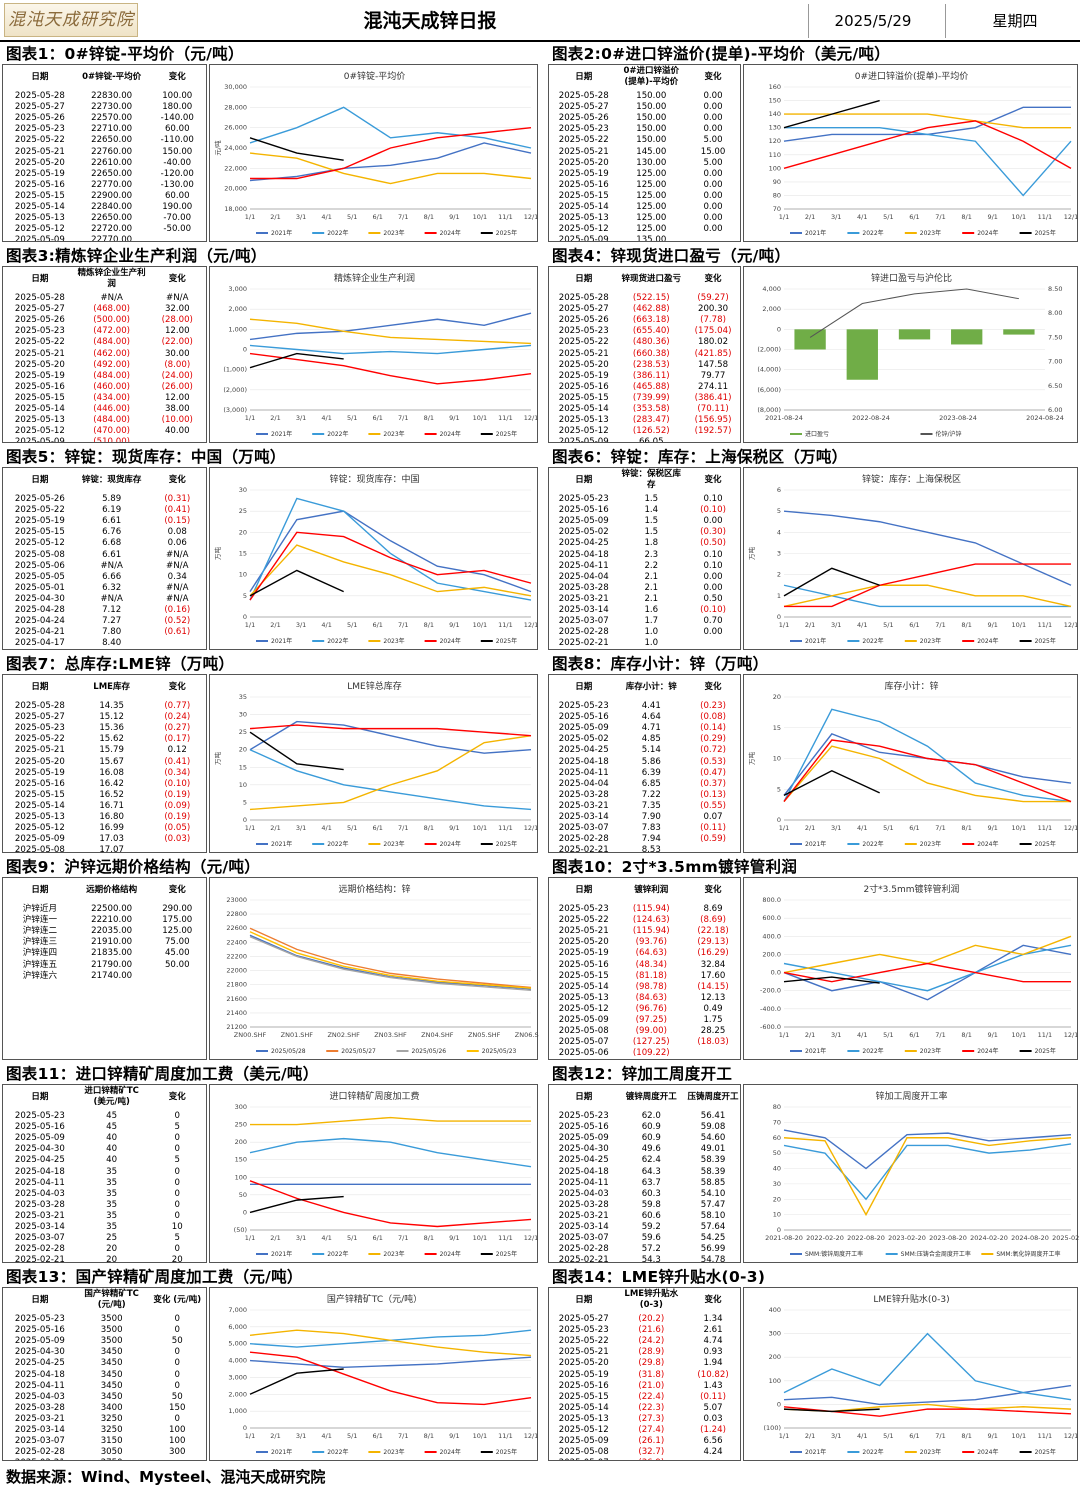 This screenshot has height=1488, width=1080. I want to click on x-tick-label: 6/1, so click(377, 418).